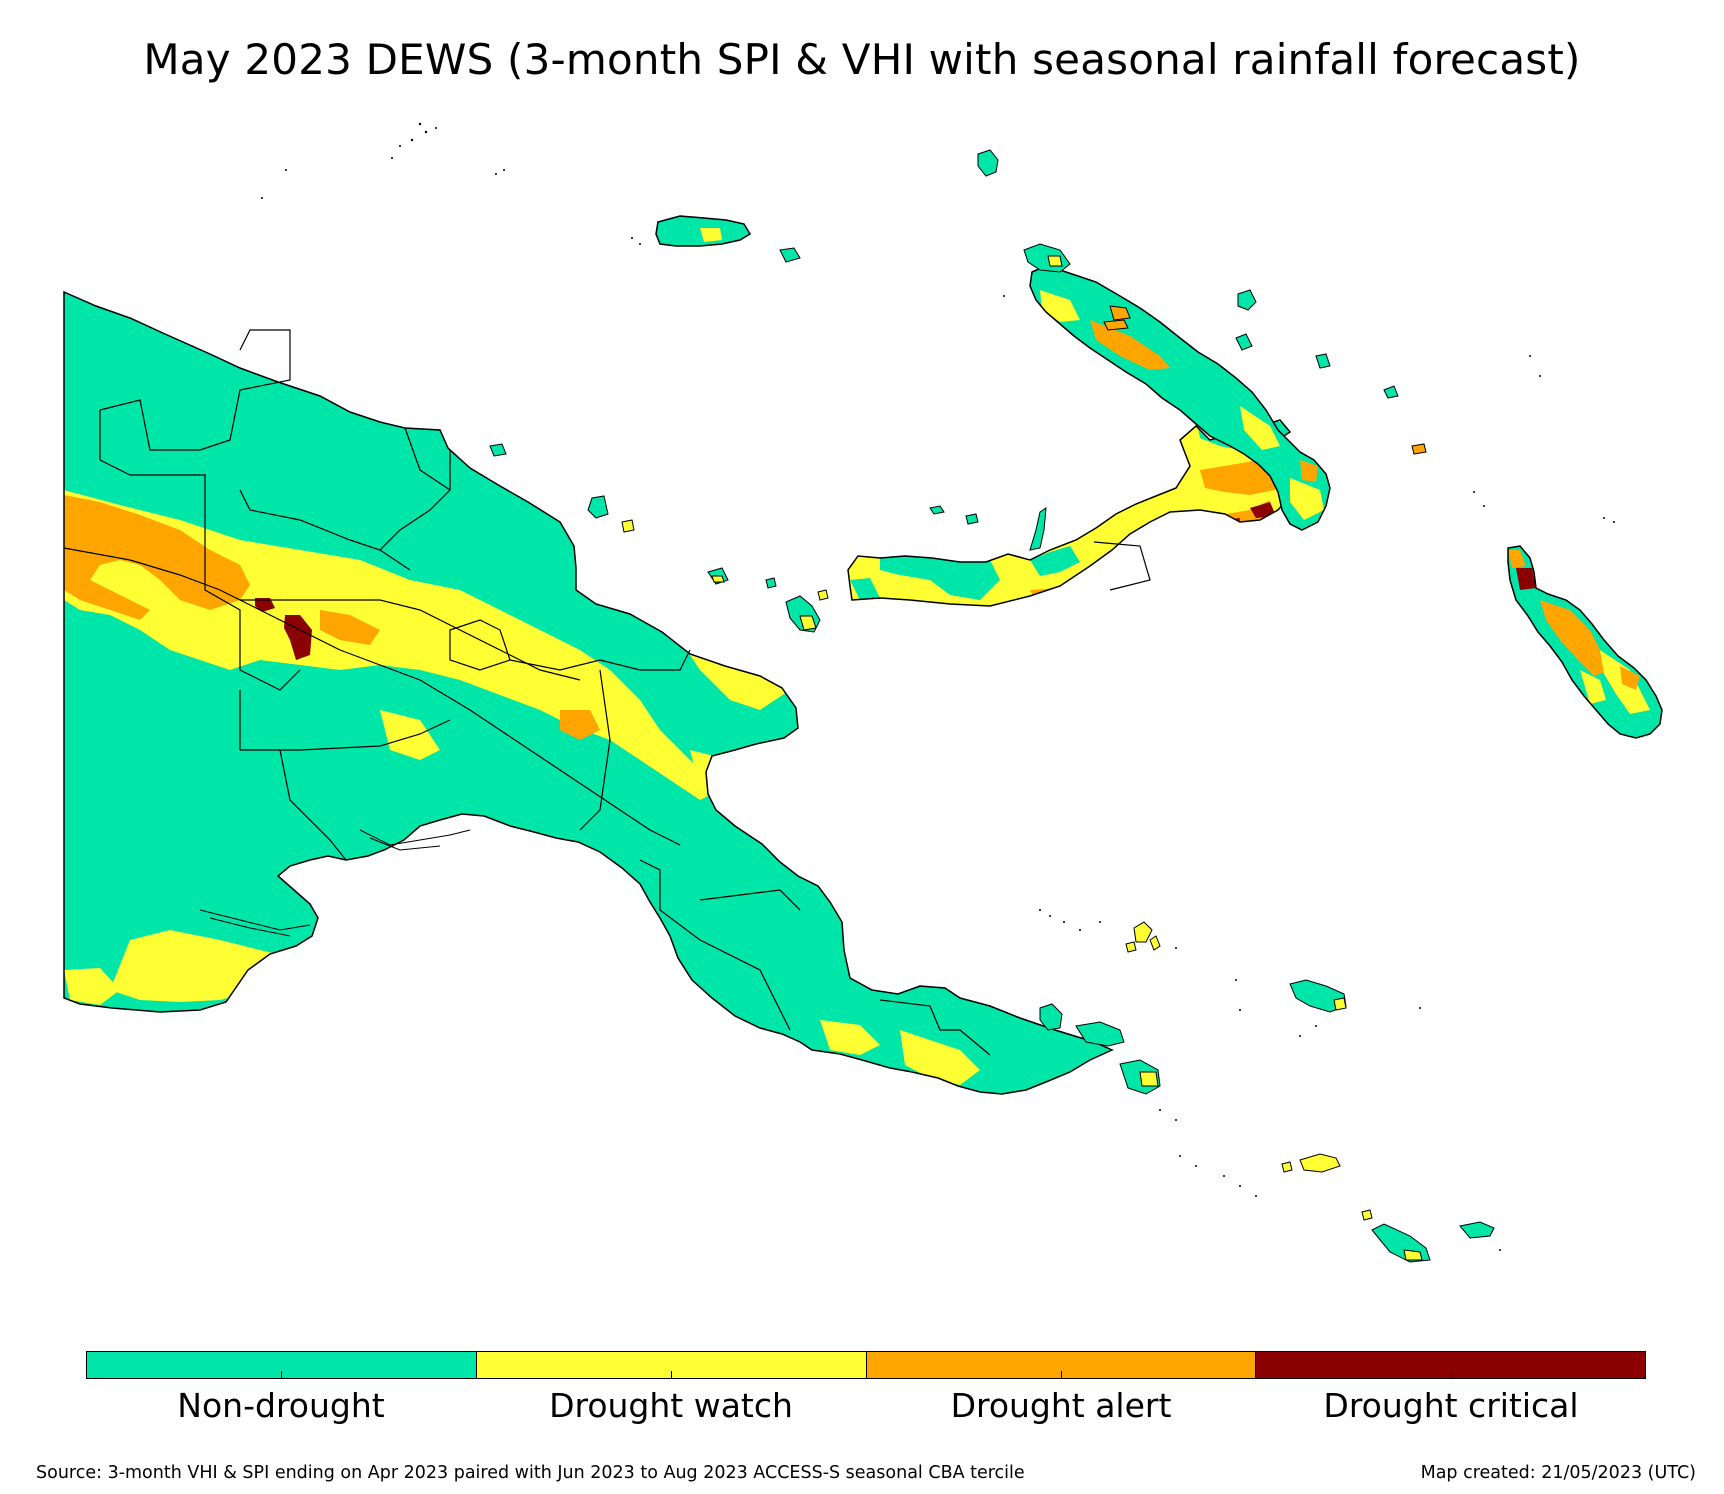 This screenshot has width=1724, height=1494. I want to click on manus-island, so click(728, 239).